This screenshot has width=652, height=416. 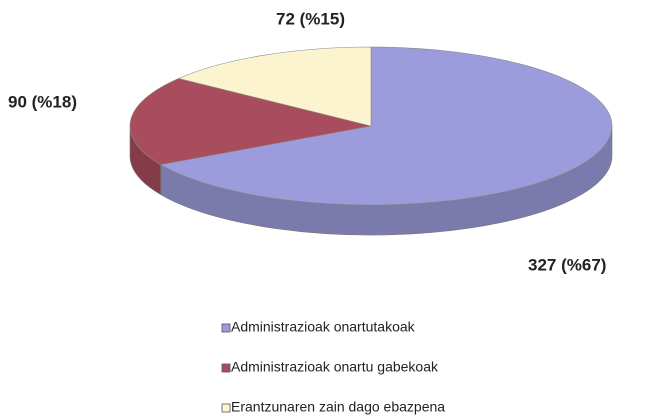 What do you see at coordinates (335, 367) in the screenshot?
I see `legend-label: Administrazioak onartu gabekoak` at bounding box center [335, 367].